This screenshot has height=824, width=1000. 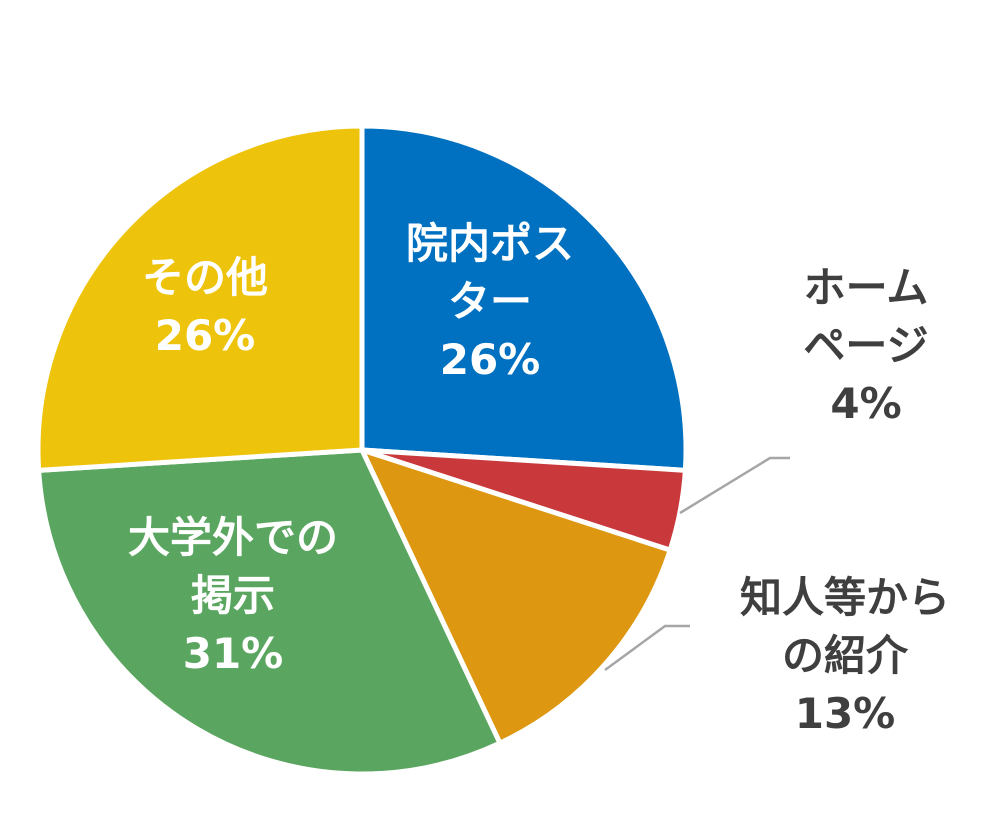 What do you see at coordinates (697, 564) in the screenshot?
I see `leader-lines` at bounding box center [697, 564].